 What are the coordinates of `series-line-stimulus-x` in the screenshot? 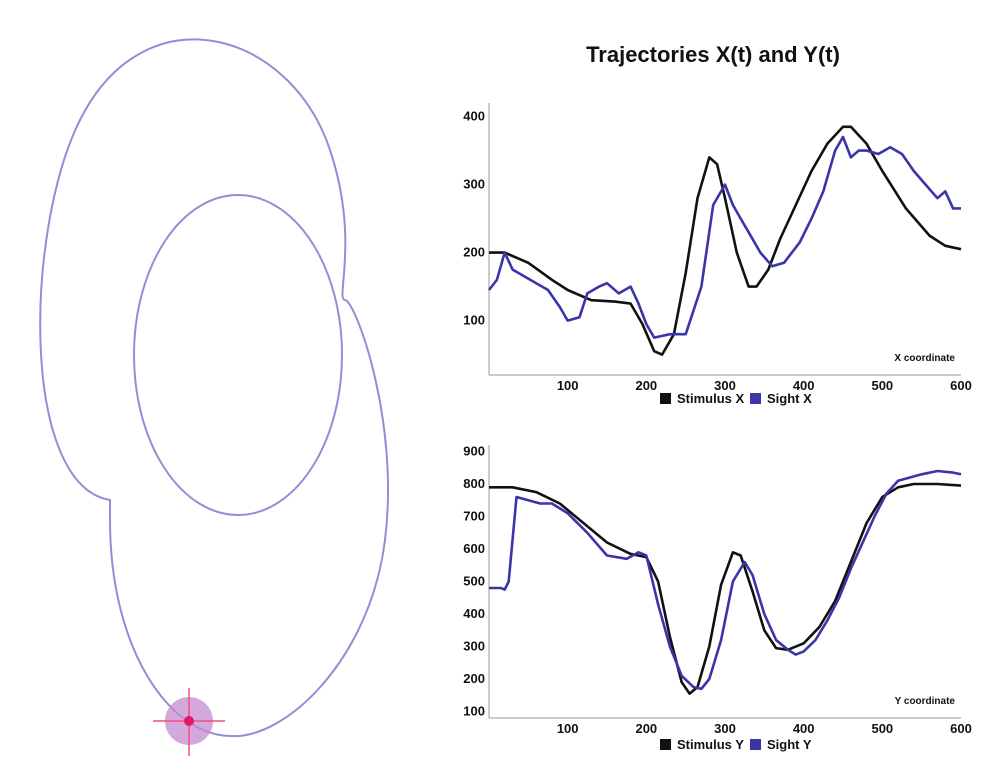 It's located at (725, 240).